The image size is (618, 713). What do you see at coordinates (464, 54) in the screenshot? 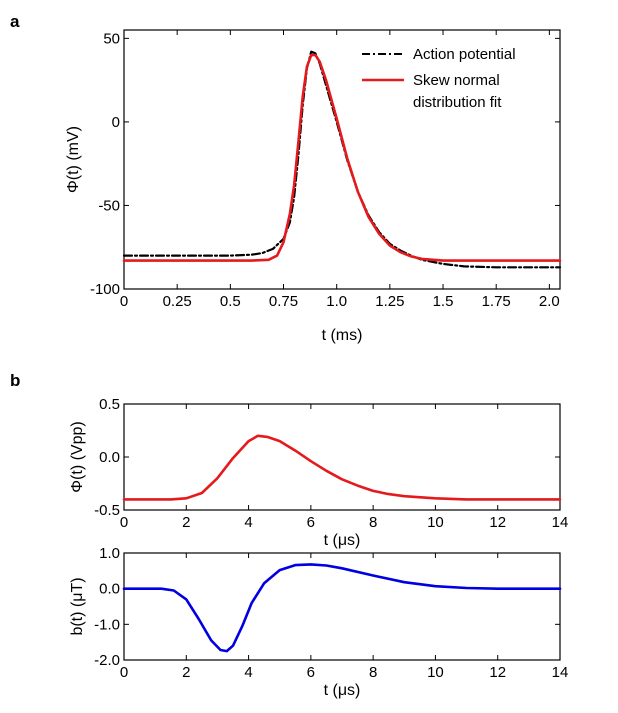
I see `legend-label: Action potential` at bounding box center [464, 54].